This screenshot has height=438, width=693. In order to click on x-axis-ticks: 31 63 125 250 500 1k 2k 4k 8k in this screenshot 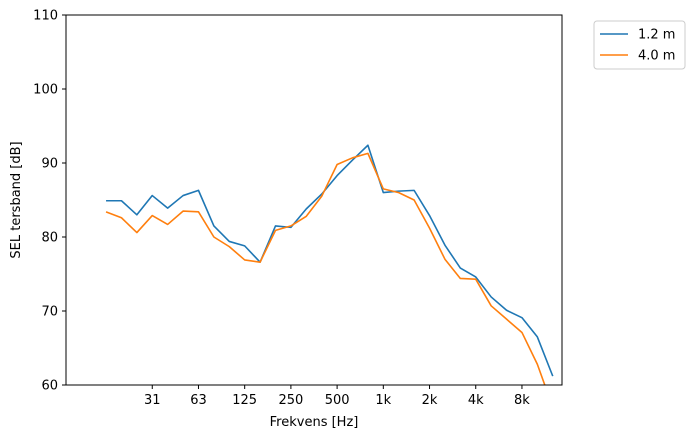, I will do `click(337, 396)`.